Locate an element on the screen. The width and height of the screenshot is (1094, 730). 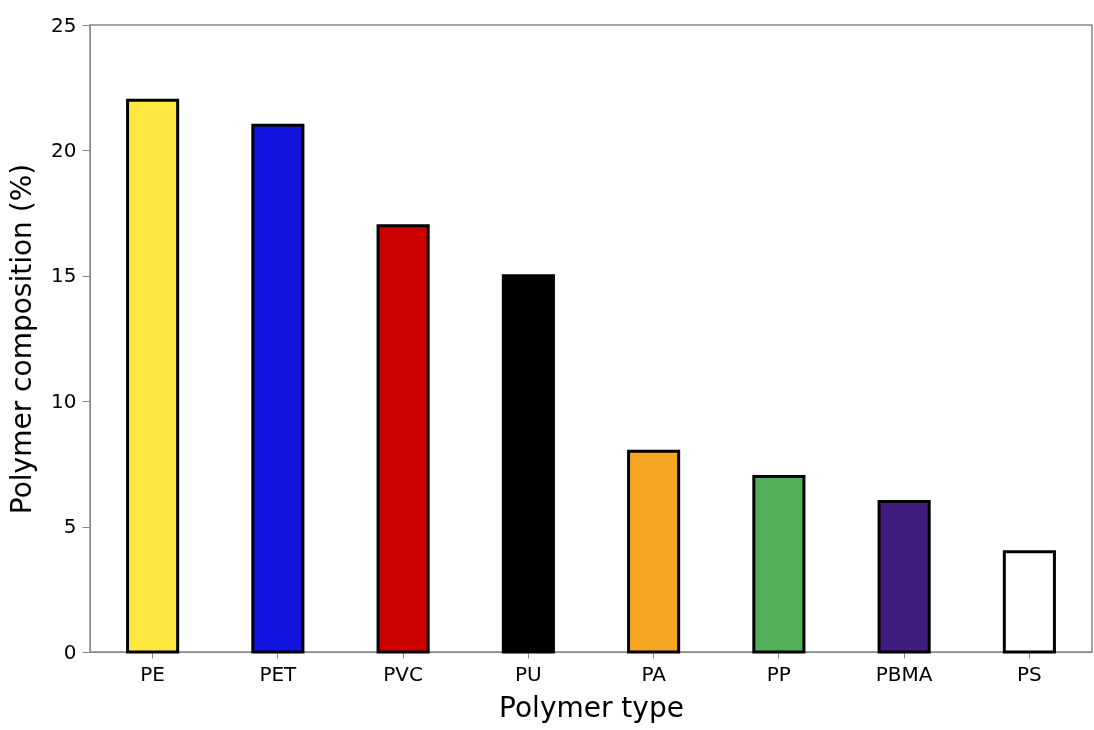
y-tick-label: 0 is located at coordinates (70, 651).